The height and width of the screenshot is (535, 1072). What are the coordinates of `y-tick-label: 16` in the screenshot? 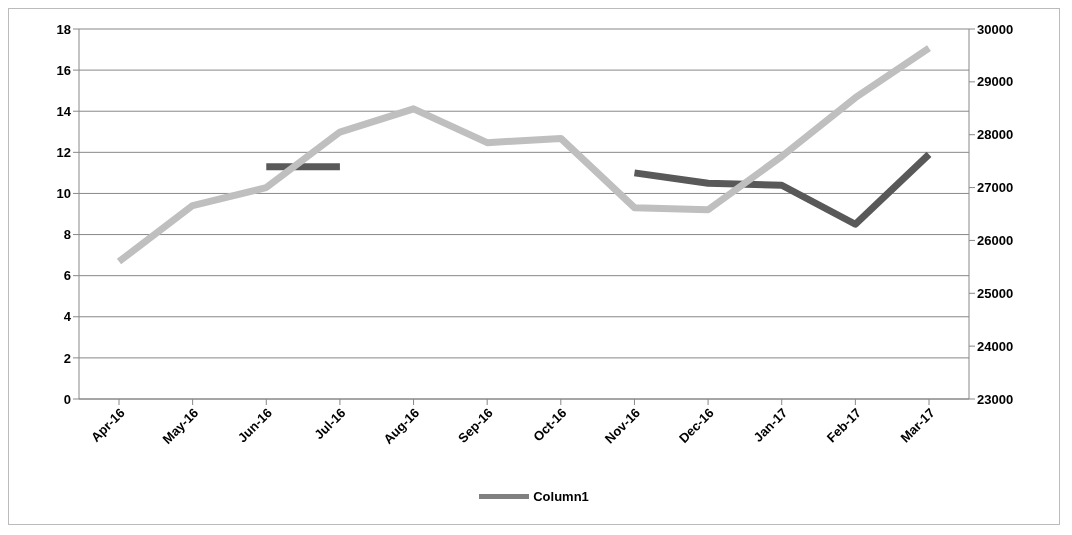 It's located at (63, 70).